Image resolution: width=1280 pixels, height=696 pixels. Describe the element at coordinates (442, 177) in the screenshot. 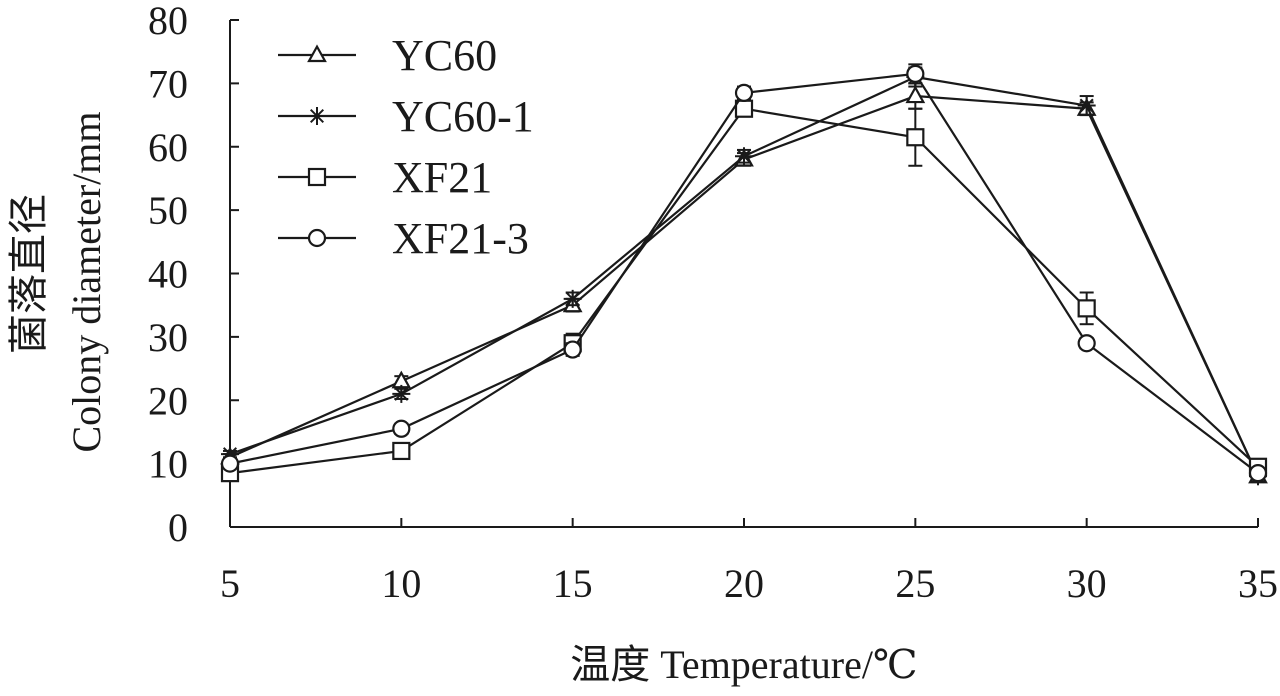

I see `legend-label: XF21` at that location.